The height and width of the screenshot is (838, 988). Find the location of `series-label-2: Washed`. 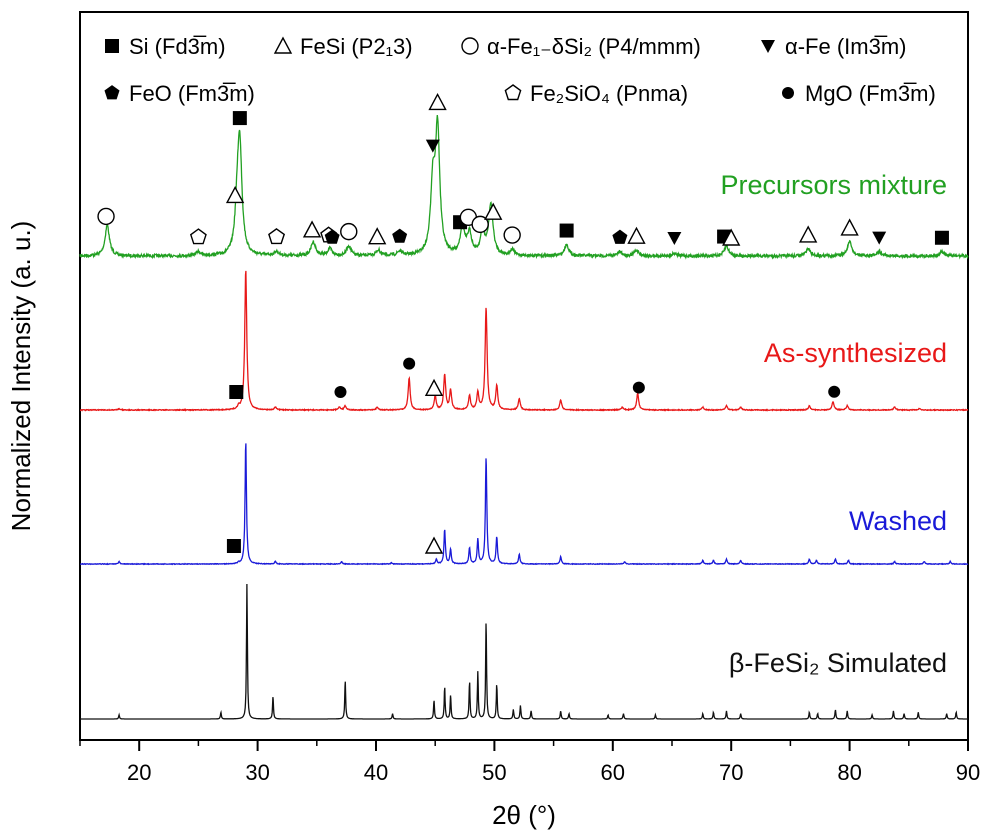

series-label-2: Washed is located at coordinates (898, 521).